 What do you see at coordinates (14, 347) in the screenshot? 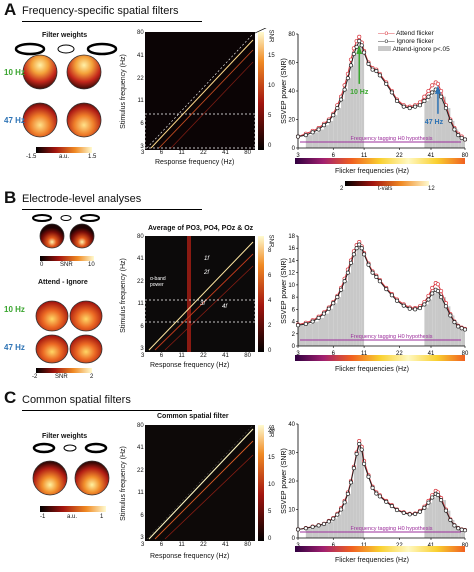
I see `topo-label-47hz-b: 47 Hz` at bounding box center [14, 347].